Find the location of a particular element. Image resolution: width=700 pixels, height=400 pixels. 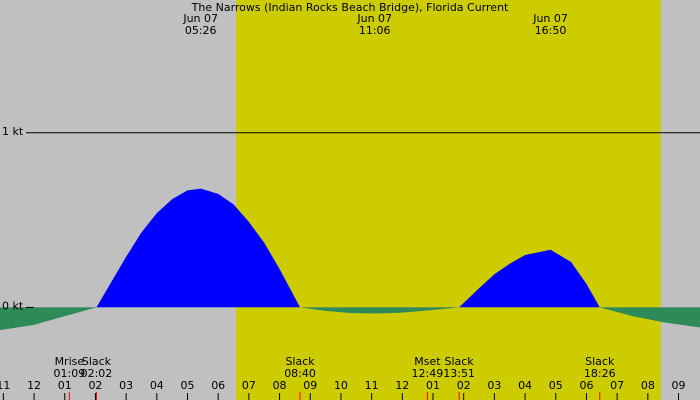

ebb-area is located at coordinates (350, 319).